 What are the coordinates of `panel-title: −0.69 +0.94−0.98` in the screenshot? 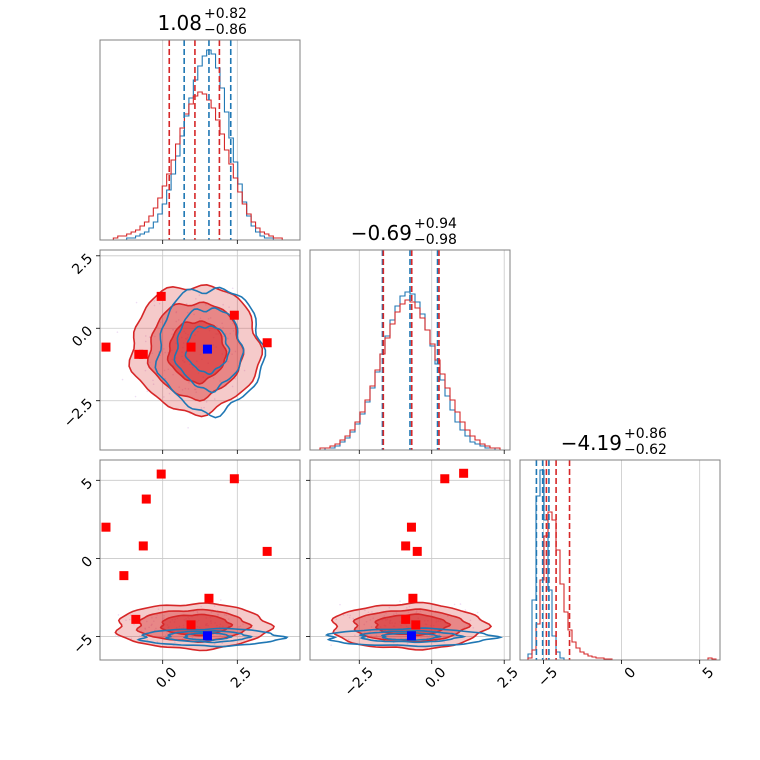 It's located at (404, 232).